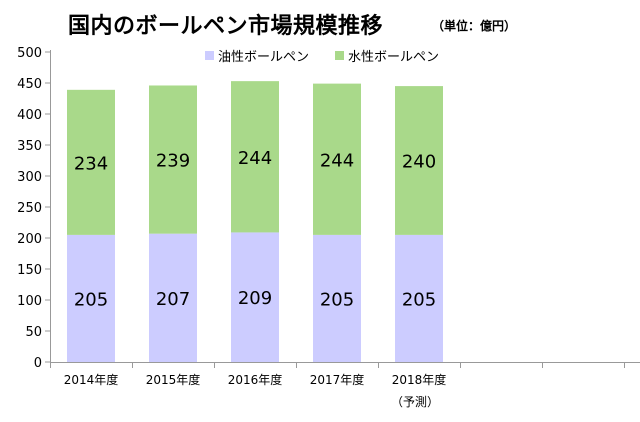  I want to click on y-tick-label: 0, so click(38, 363).